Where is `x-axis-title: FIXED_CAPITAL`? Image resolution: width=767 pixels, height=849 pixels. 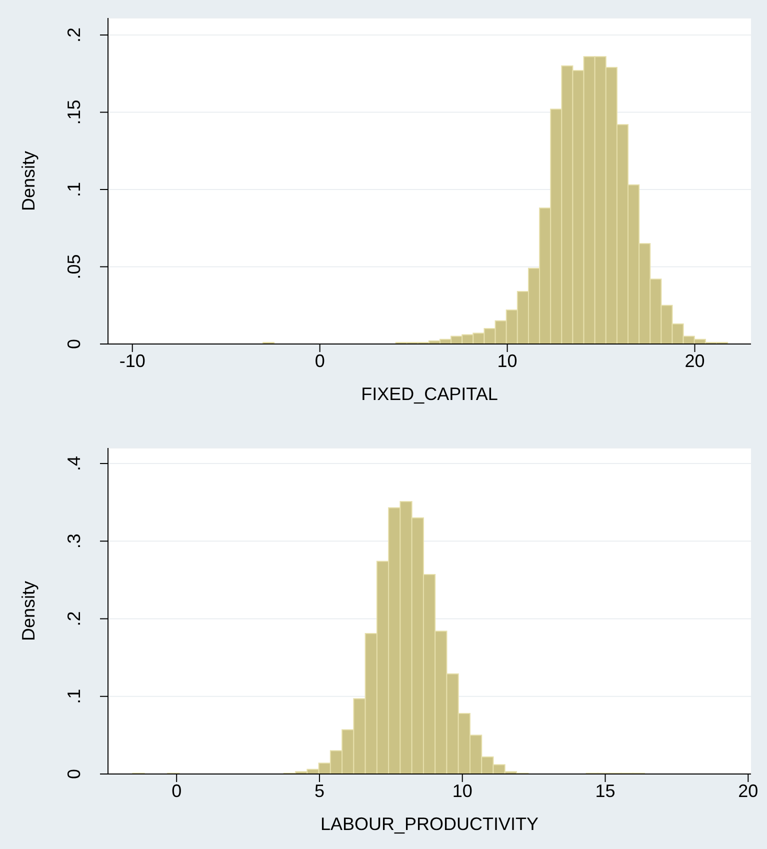 x-axis-title: FIXED_CAPITAL is located at coordinates (429, 394).